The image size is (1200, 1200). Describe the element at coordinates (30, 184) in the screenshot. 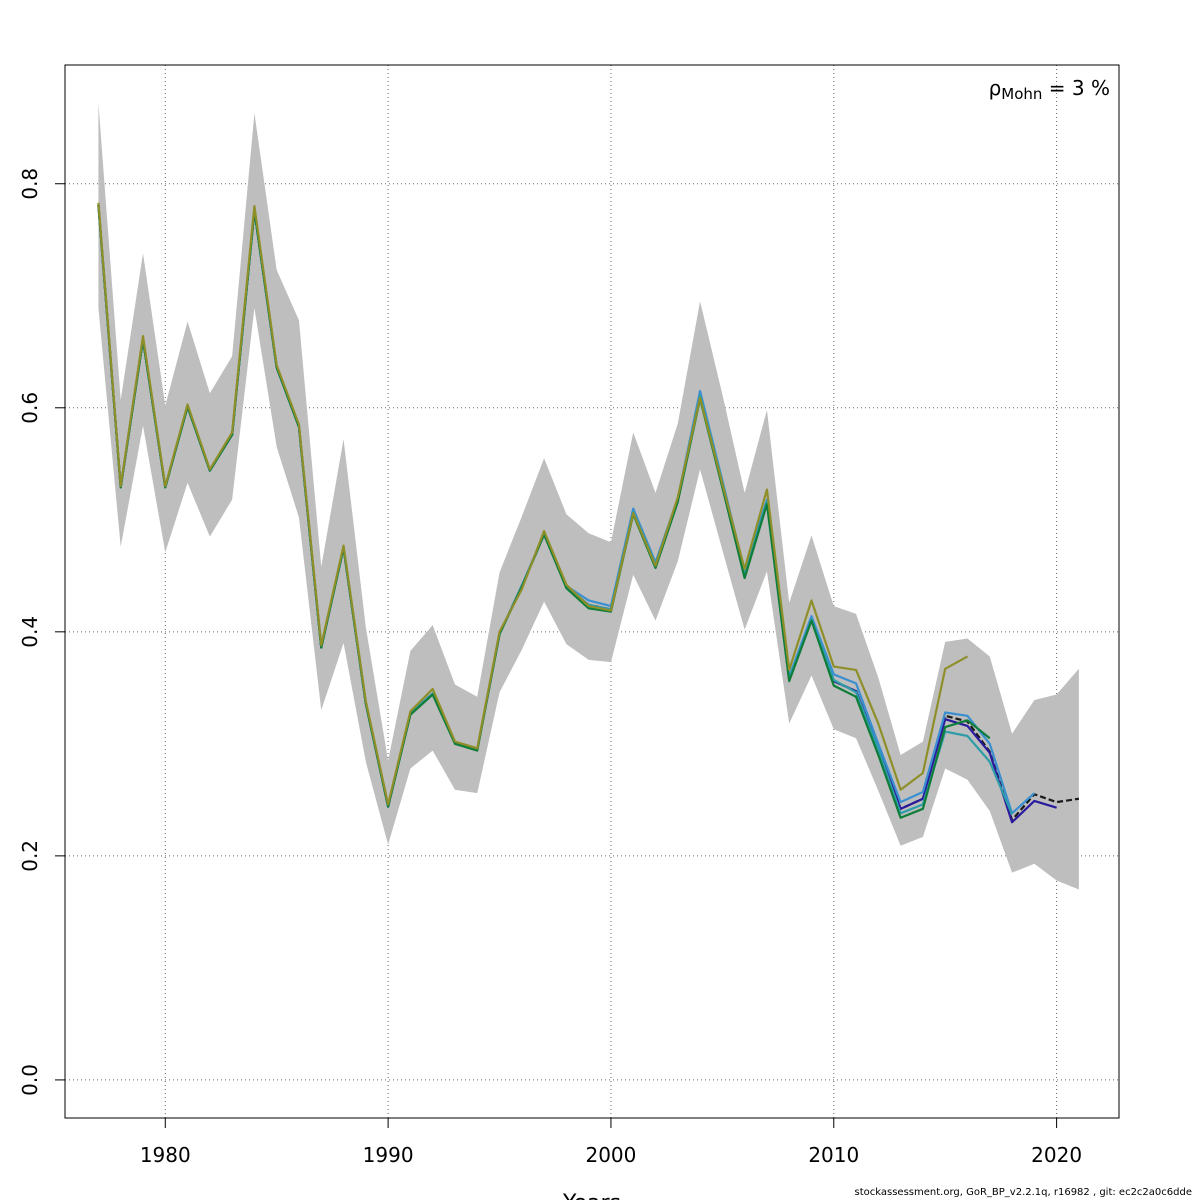

I see `y-tick-label: 0.8` at that location.